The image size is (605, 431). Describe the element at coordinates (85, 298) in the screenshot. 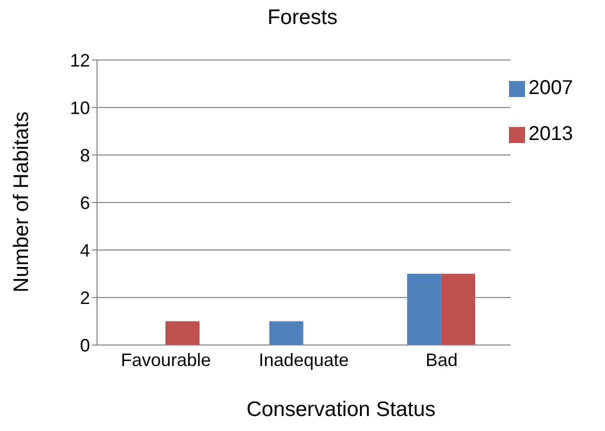

I see `y-tick-label: 2` at that location.